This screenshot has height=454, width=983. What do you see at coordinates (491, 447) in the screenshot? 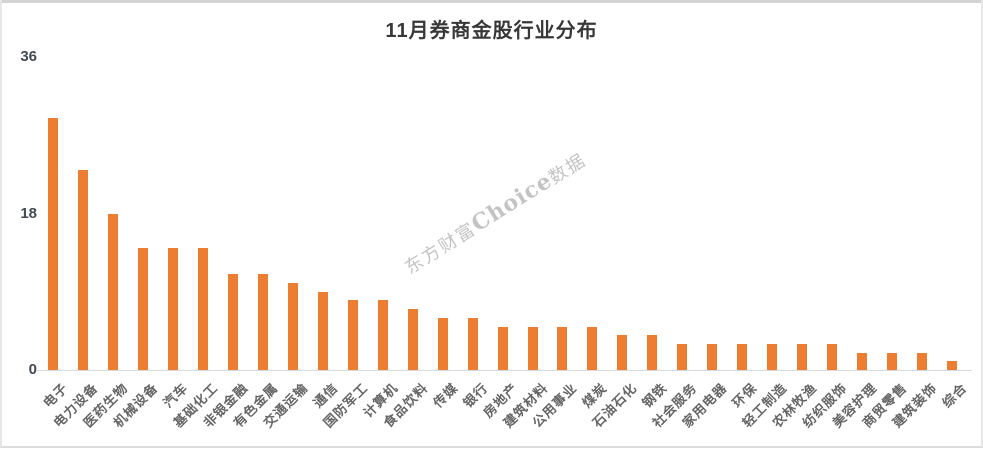
I see `page-border-bottom` at bounding box center [491, 447].